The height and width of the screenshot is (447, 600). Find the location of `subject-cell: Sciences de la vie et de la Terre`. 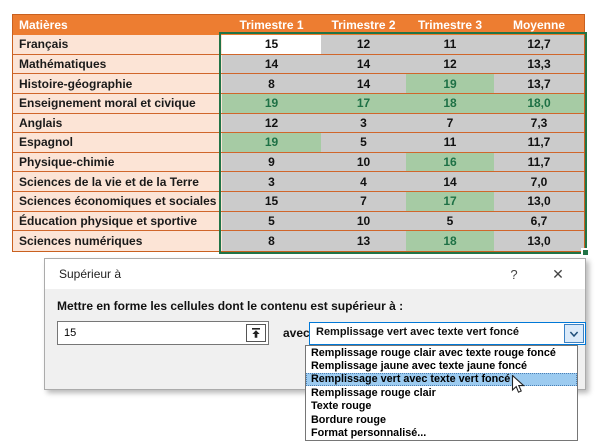

subject-cell: Sciences de la vie et de la Terre is located at coordinates (117, 182).